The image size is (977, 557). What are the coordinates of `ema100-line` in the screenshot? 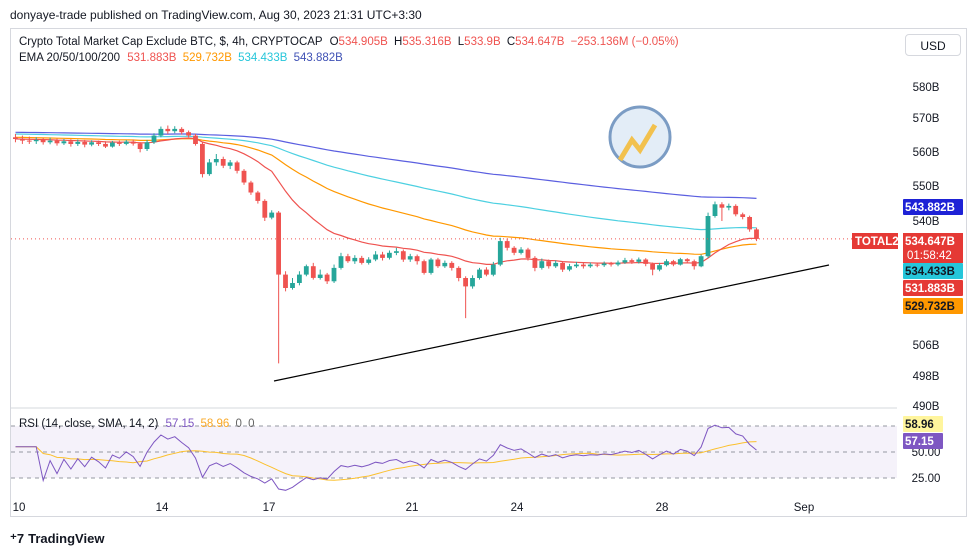 It's located at (386, 182).